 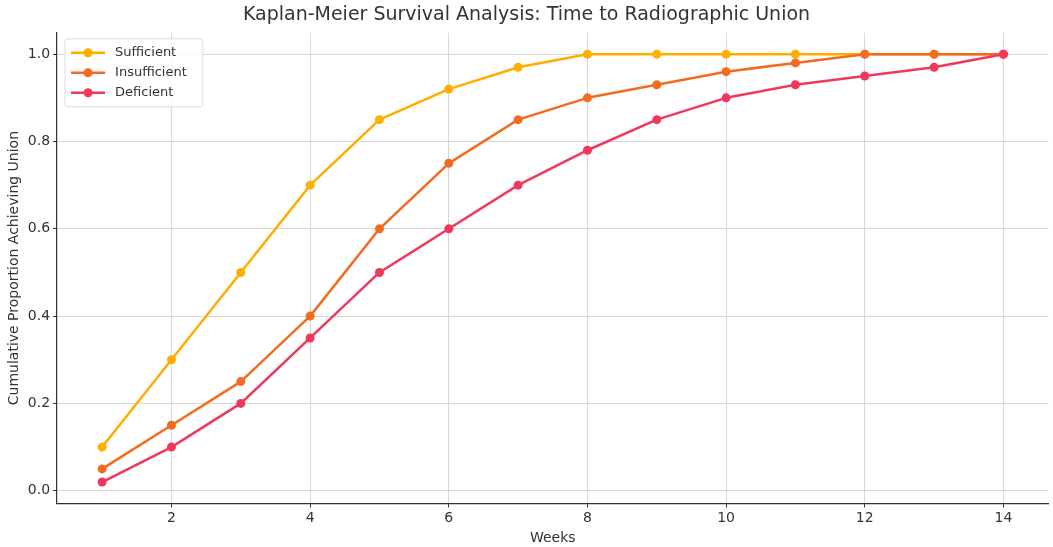 What do you see at coordinates (39, 52) in the screenshot?
I see `y-tick-label: 1.0` at bounding box center [39, 52].